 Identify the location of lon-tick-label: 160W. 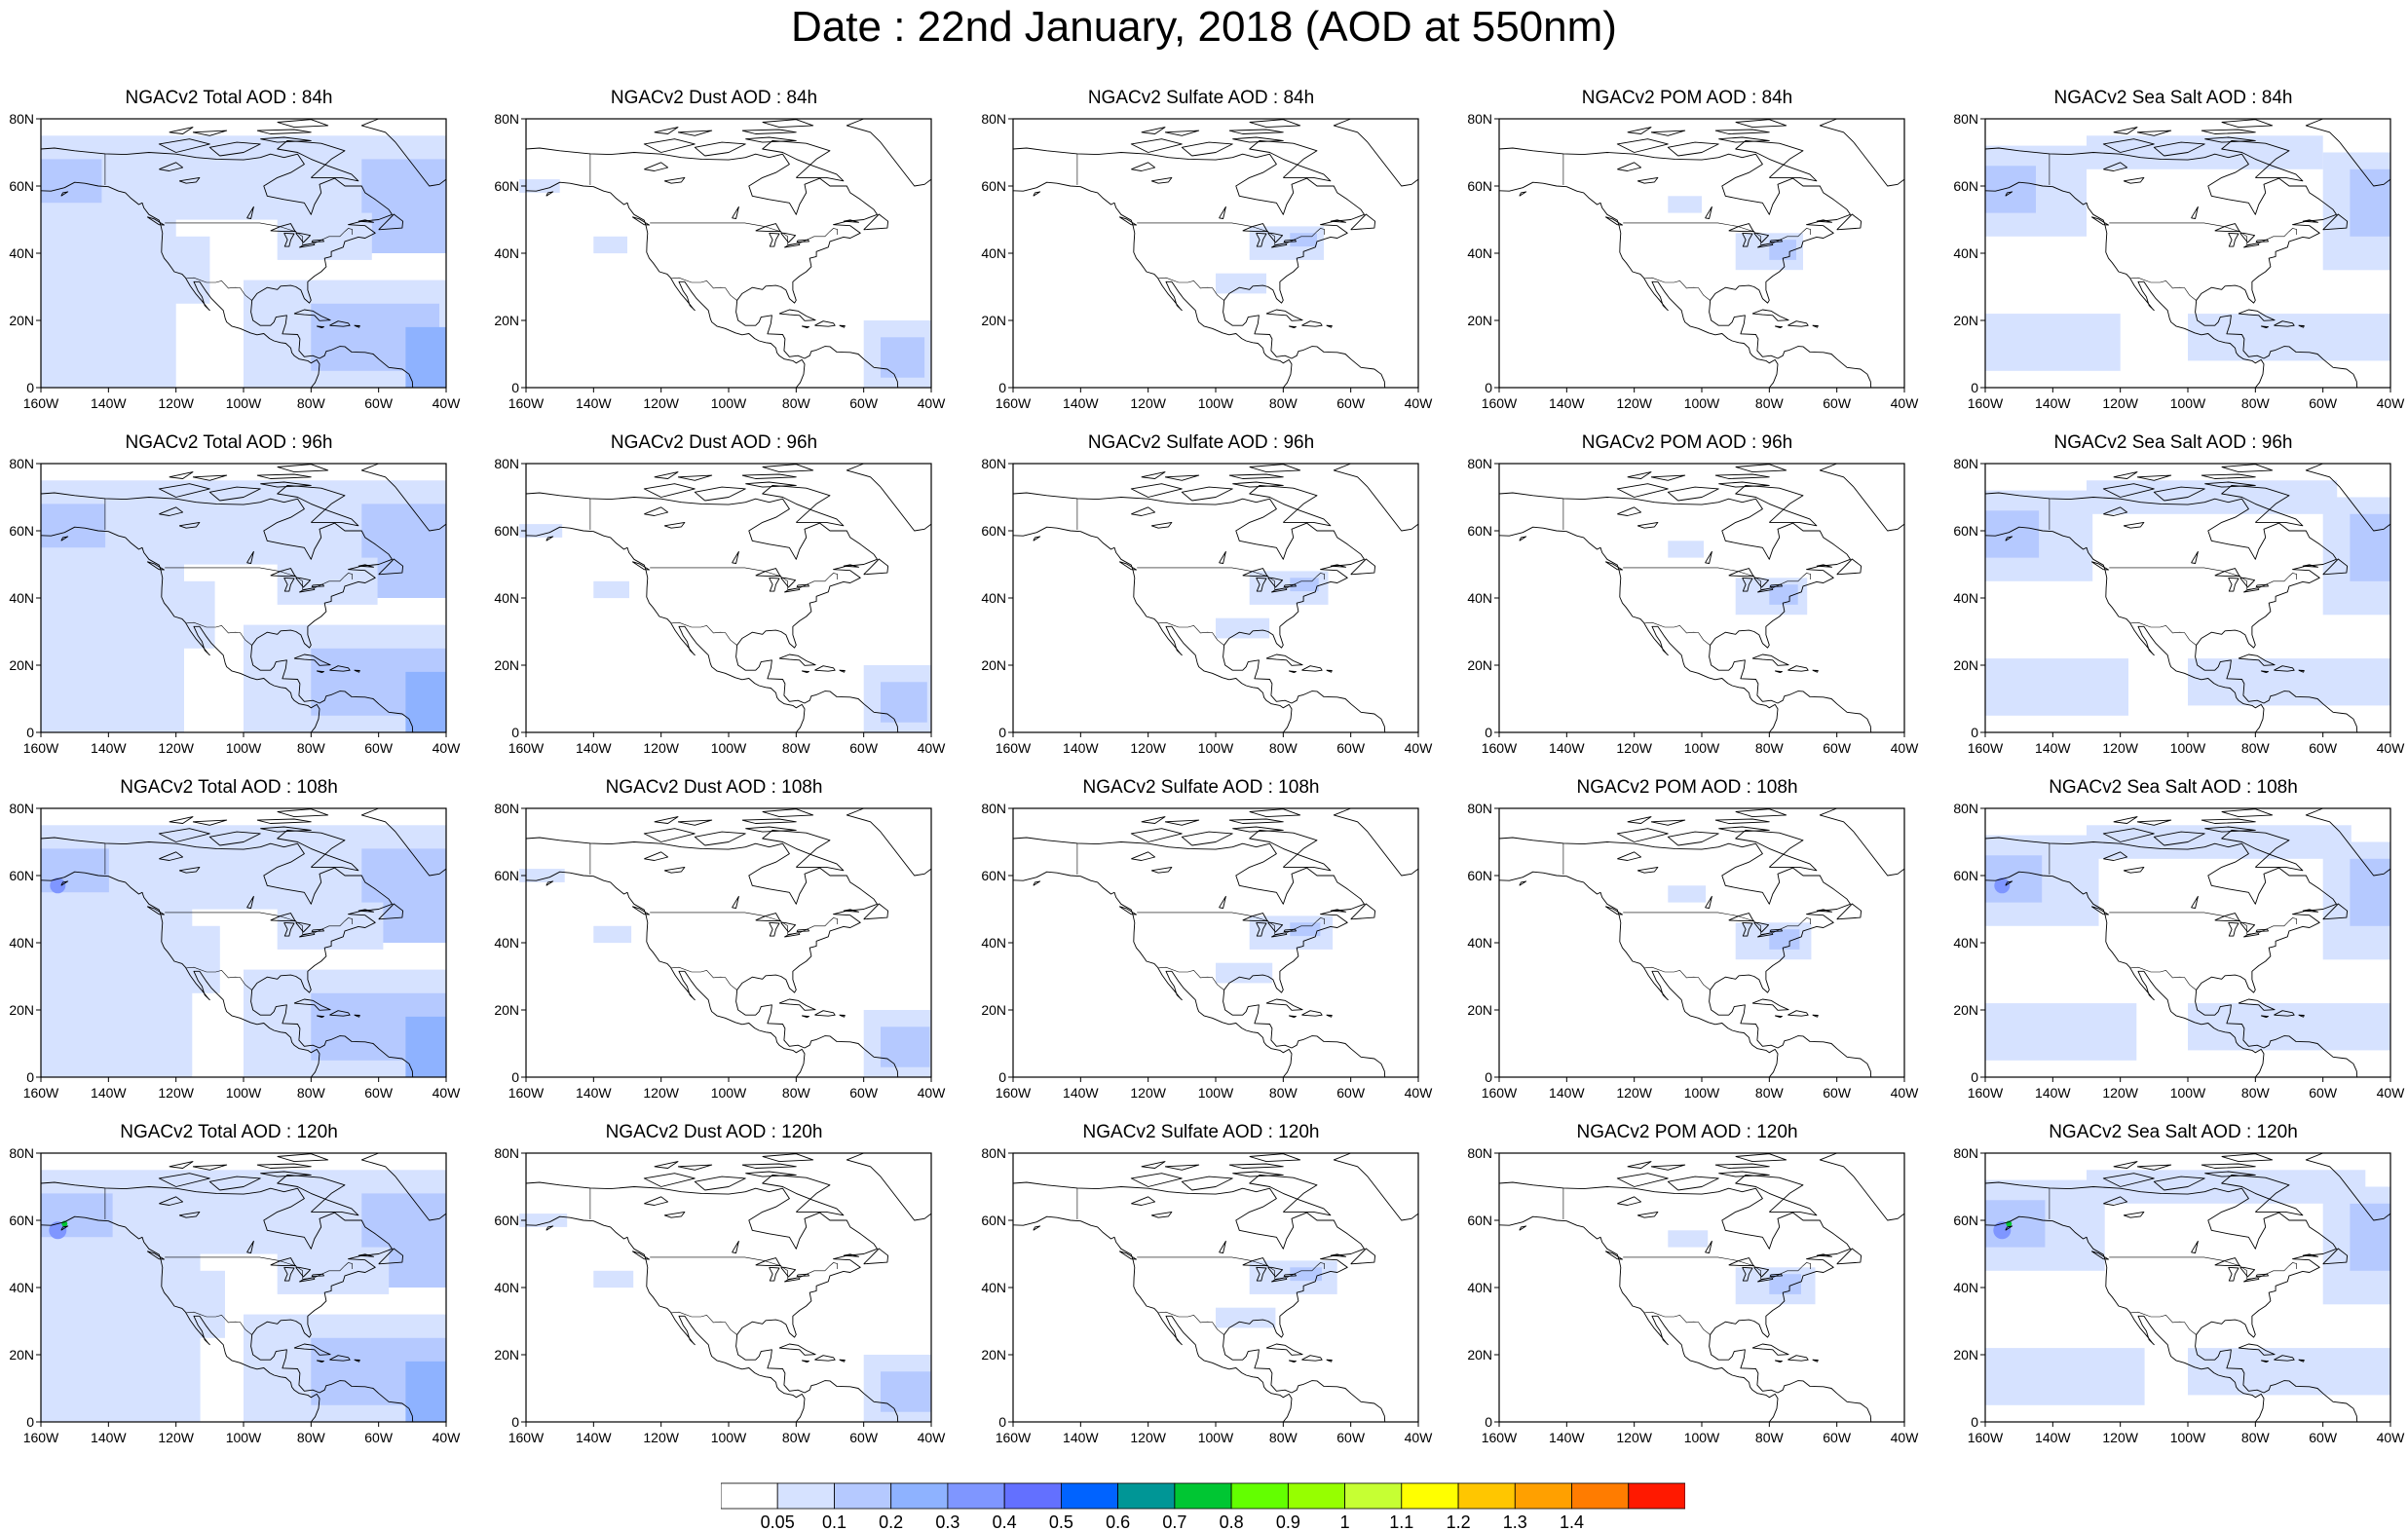
(1014, 403).